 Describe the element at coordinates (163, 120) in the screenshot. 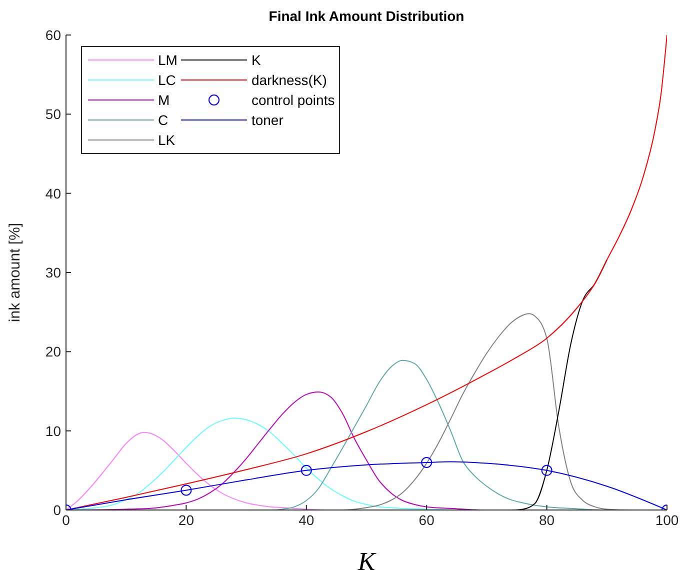

I see `legend-label: C` at that location.